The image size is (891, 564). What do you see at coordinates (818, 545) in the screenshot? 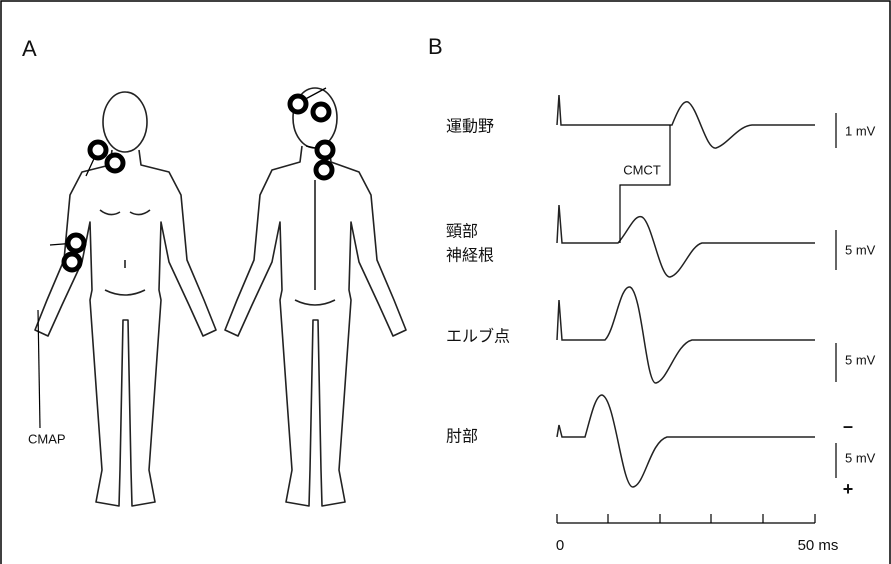
I see `time-end: 50 ms` at bounding box center [818, 545].